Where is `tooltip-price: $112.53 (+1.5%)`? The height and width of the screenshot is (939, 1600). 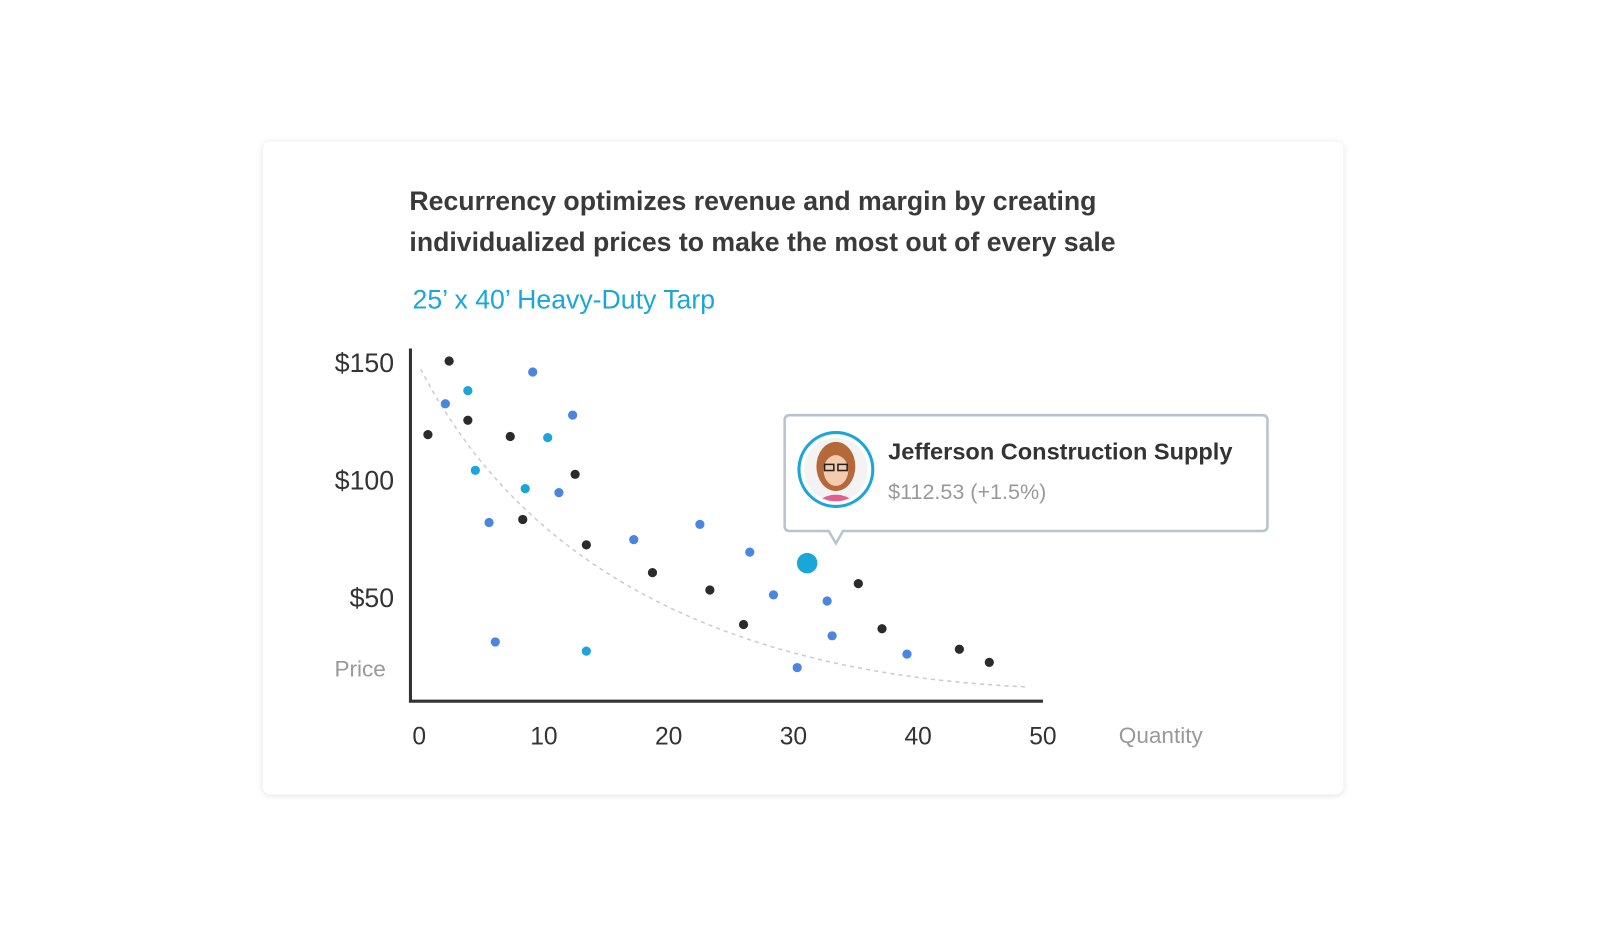 tooltip-price: $112.53 (+1.5%) is located at coordinates (967, 492).